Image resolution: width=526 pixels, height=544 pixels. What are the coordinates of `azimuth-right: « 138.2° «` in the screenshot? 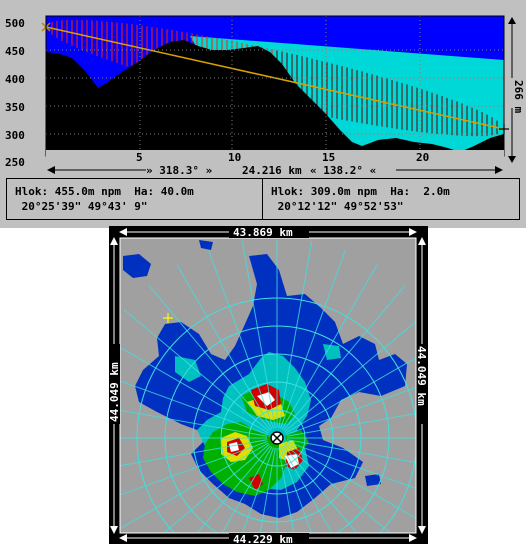 It's located at (343, 170).